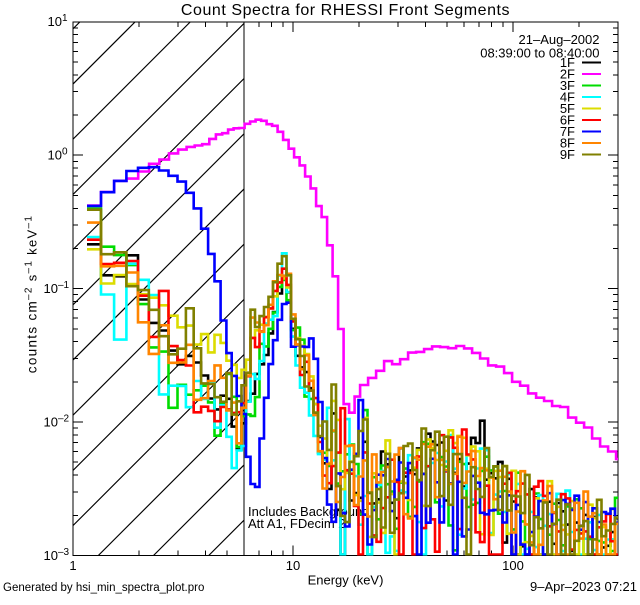 This screenshot has height=605, width=640. What do you see at coordinates (567, 131) in the screenshot?
I see `svg-text: 7F` at bounding box center [567, 131].